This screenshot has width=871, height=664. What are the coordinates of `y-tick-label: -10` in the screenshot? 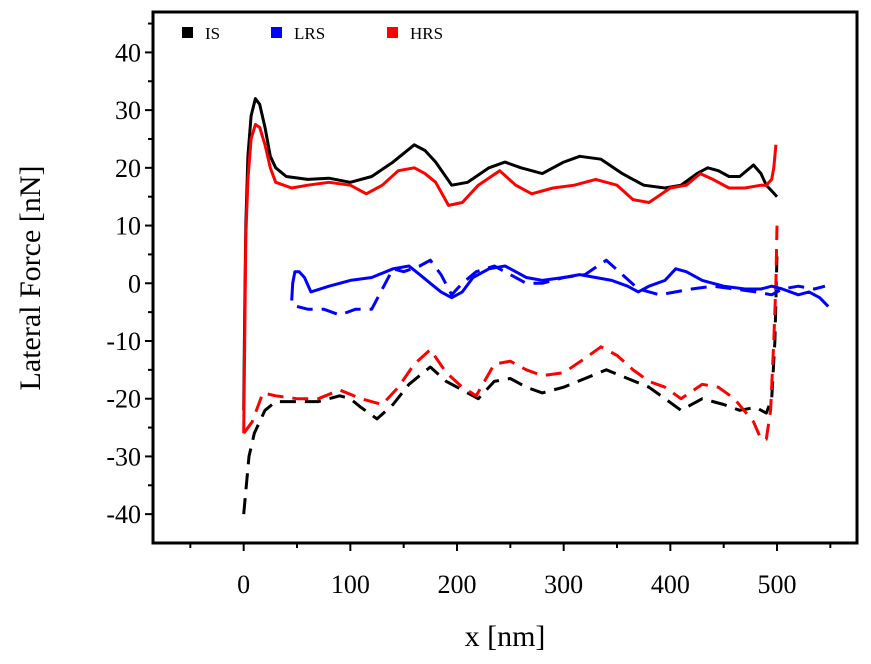 It's located at (123, 341).